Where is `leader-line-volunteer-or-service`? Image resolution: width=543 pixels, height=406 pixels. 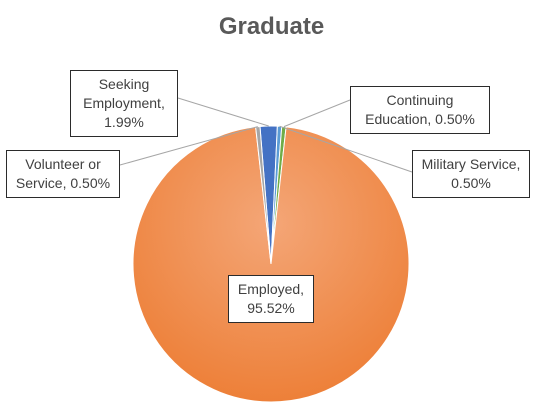
leader-line-volunteer-or-service is located at coordinates (188, 146).